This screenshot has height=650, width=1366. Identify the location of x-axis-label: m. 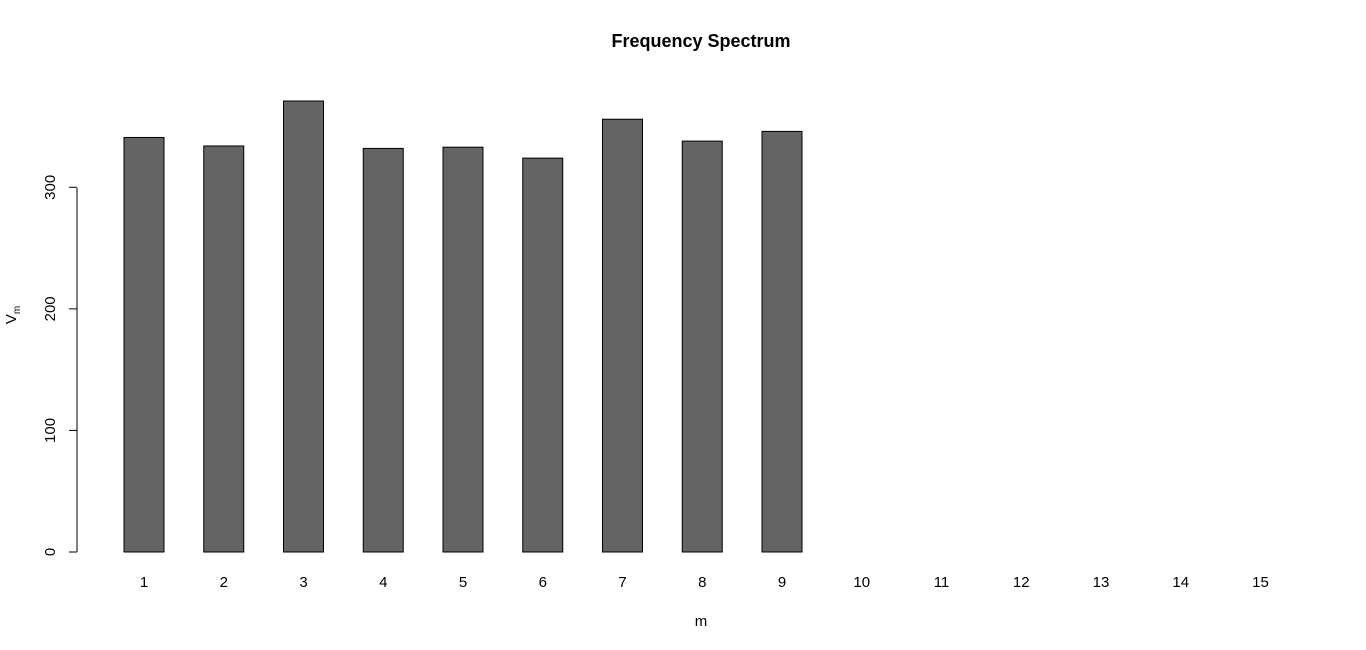
(701, 621).